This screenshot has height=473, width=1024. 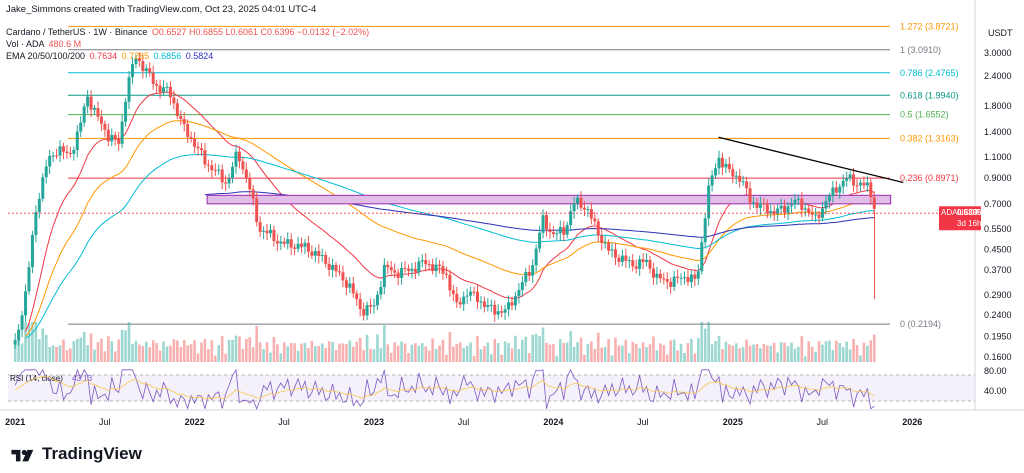 I want to click on rsi-axis-tick-label: 80.00, so click(x=995, y=371).